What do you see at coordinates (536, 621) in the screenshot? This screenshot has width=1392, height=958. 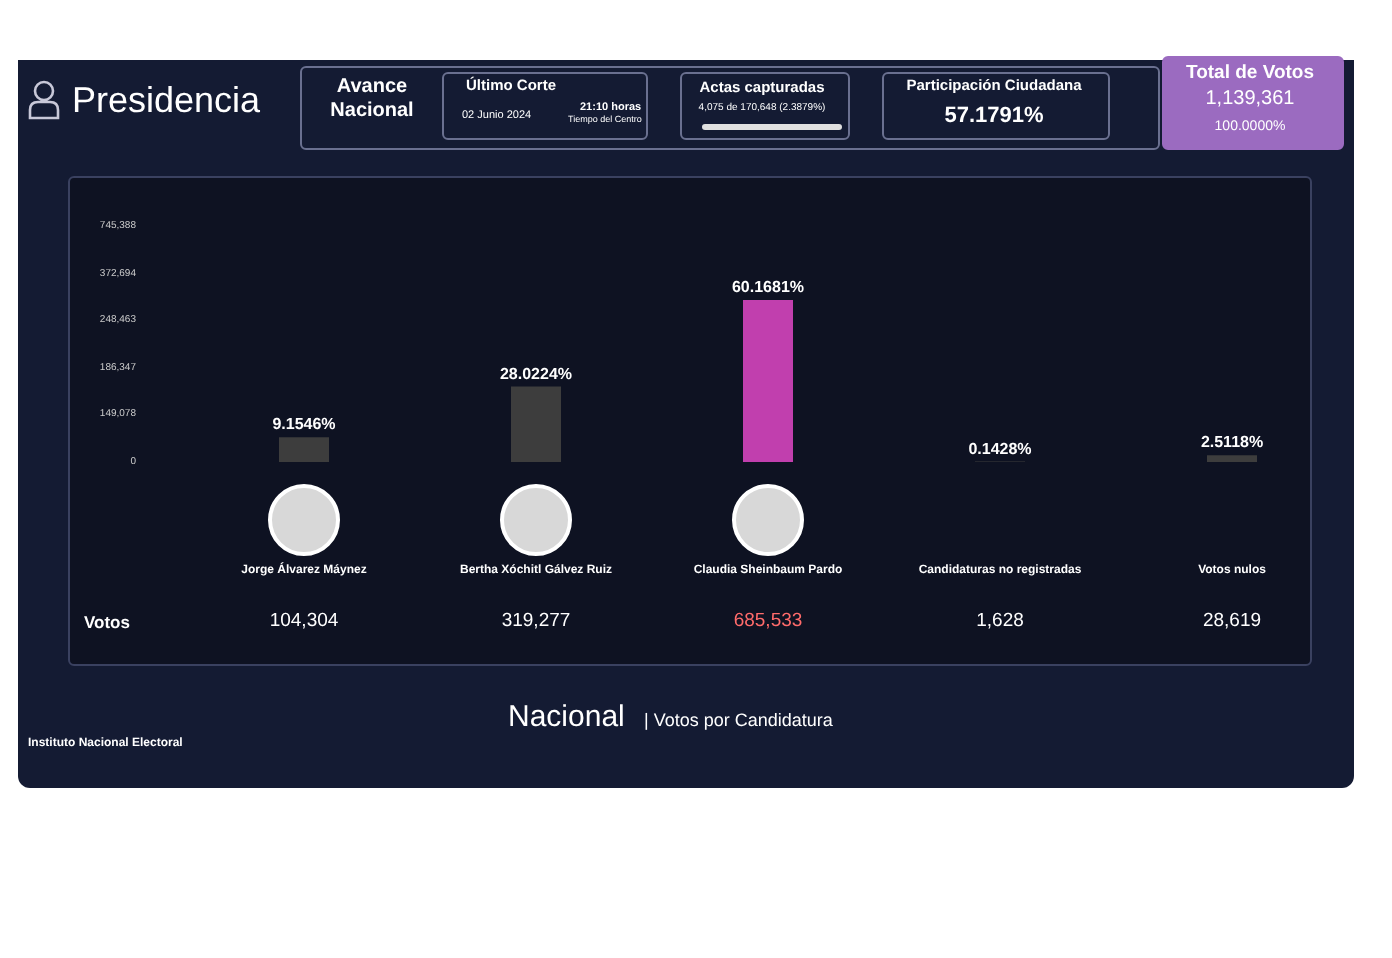 I see `text: 319,277` at bounding box center [536, 621].